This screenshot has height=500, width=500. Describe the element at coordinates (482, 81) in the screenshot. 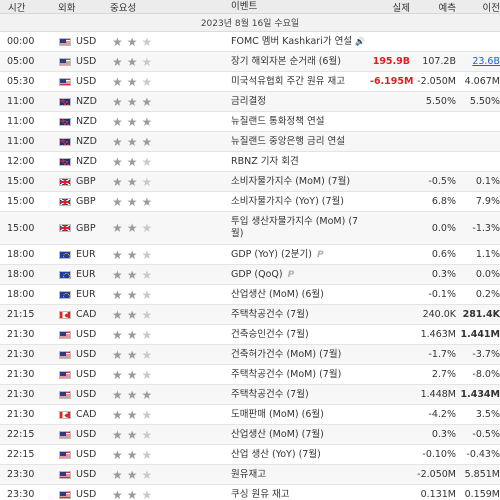

I see `previous-value: 4.067M` at that location.